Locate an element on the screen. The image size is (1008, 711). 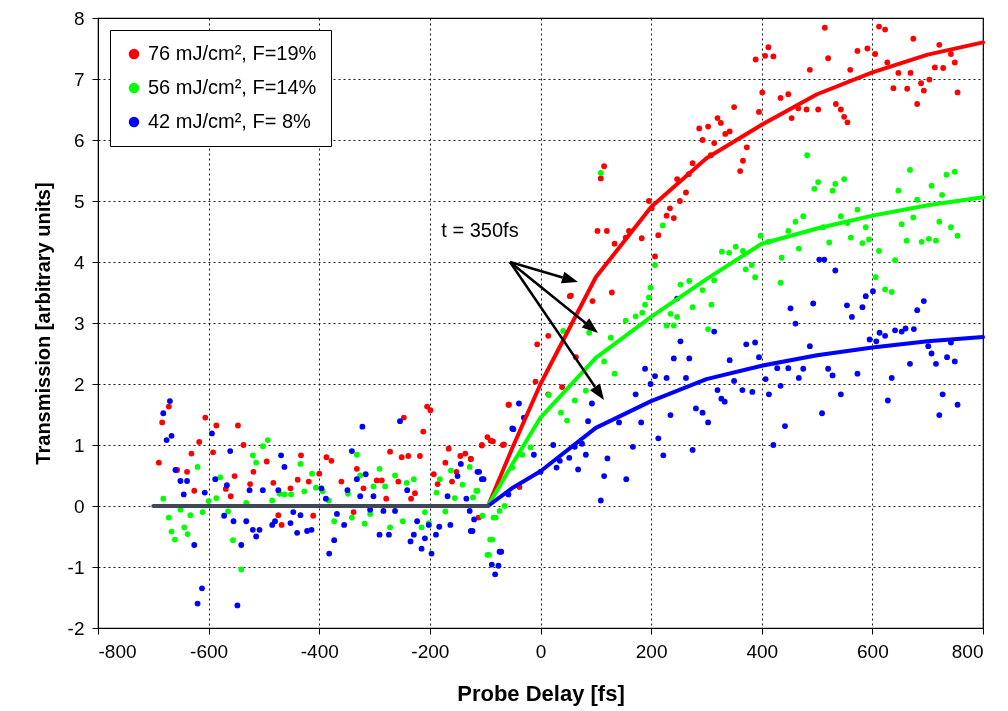
y-axis-title: Transmission [arbitrary units] is located at coordinates (42, 323).